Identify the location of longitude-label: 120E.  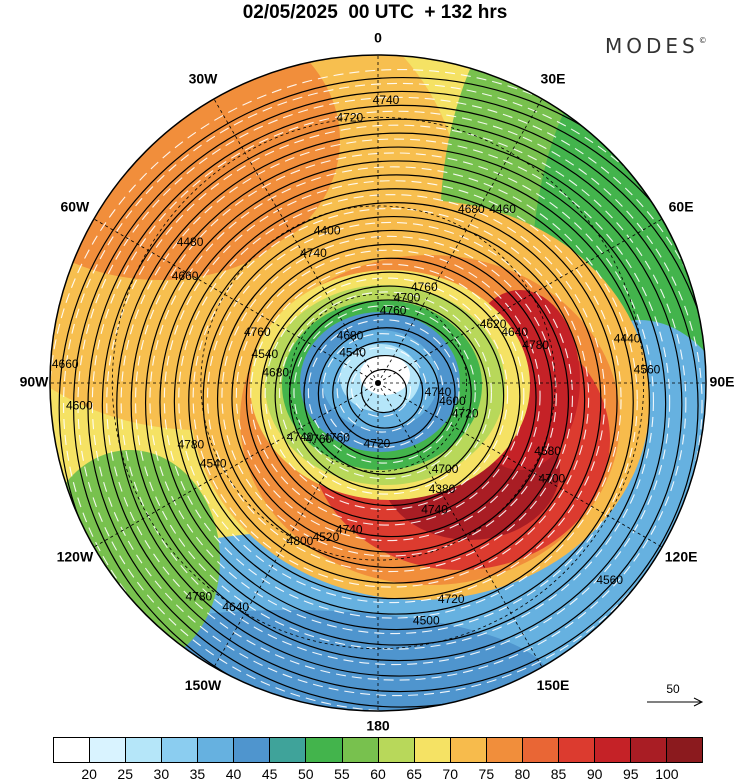
(681, 557).